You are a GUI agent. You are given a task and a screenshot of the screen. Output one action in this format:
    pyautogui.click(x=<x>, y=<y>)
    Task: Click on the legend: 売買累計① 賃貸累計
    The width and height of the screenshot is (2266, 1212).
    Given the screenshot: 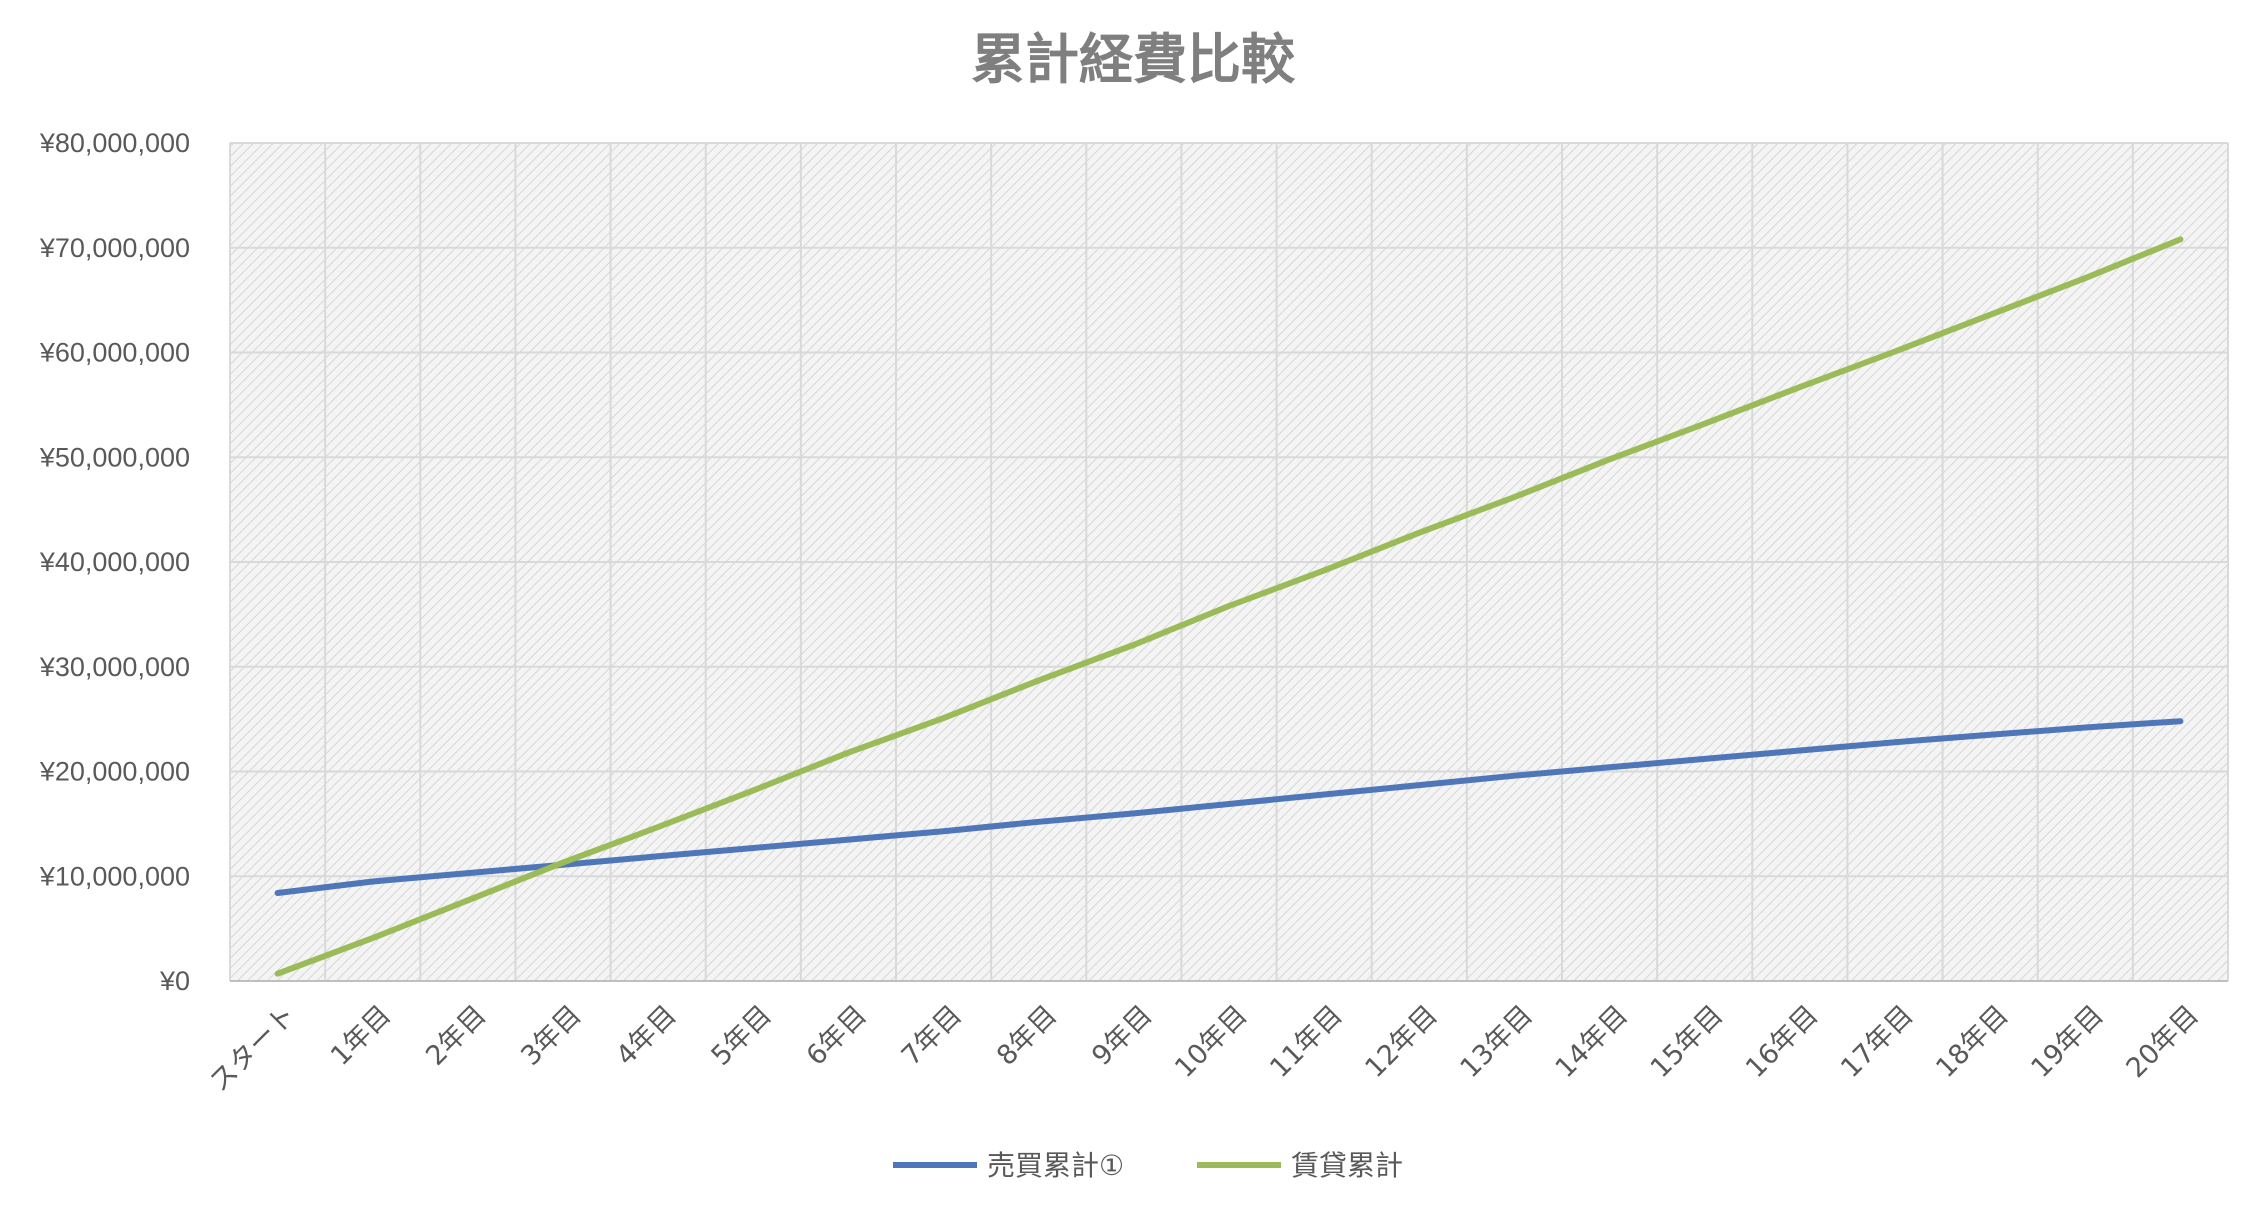 What is the action you would take?
    pyautogui.click(x=1148, y=1165)
    